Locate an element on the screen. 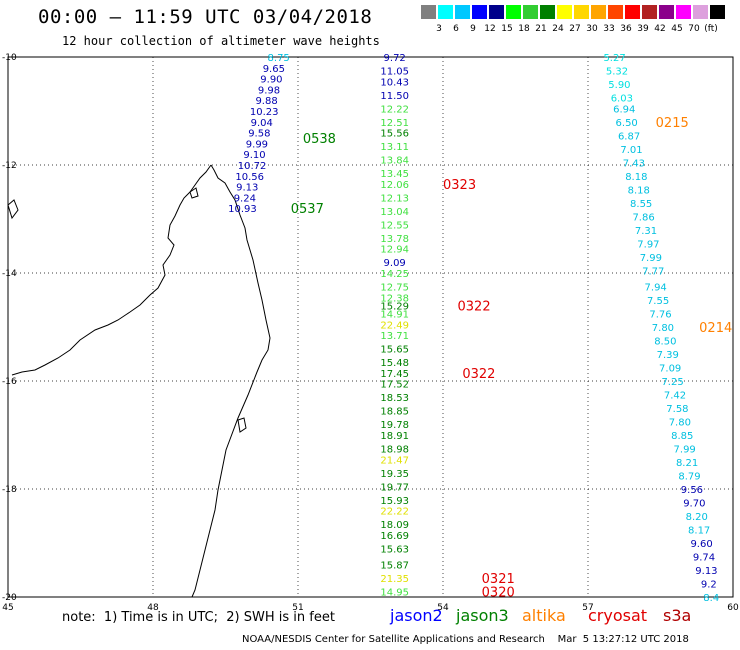 Image resolution: width=740 pixels, height=650 pixels. colorbar-label: 24 is located at coordinates (558, 29).